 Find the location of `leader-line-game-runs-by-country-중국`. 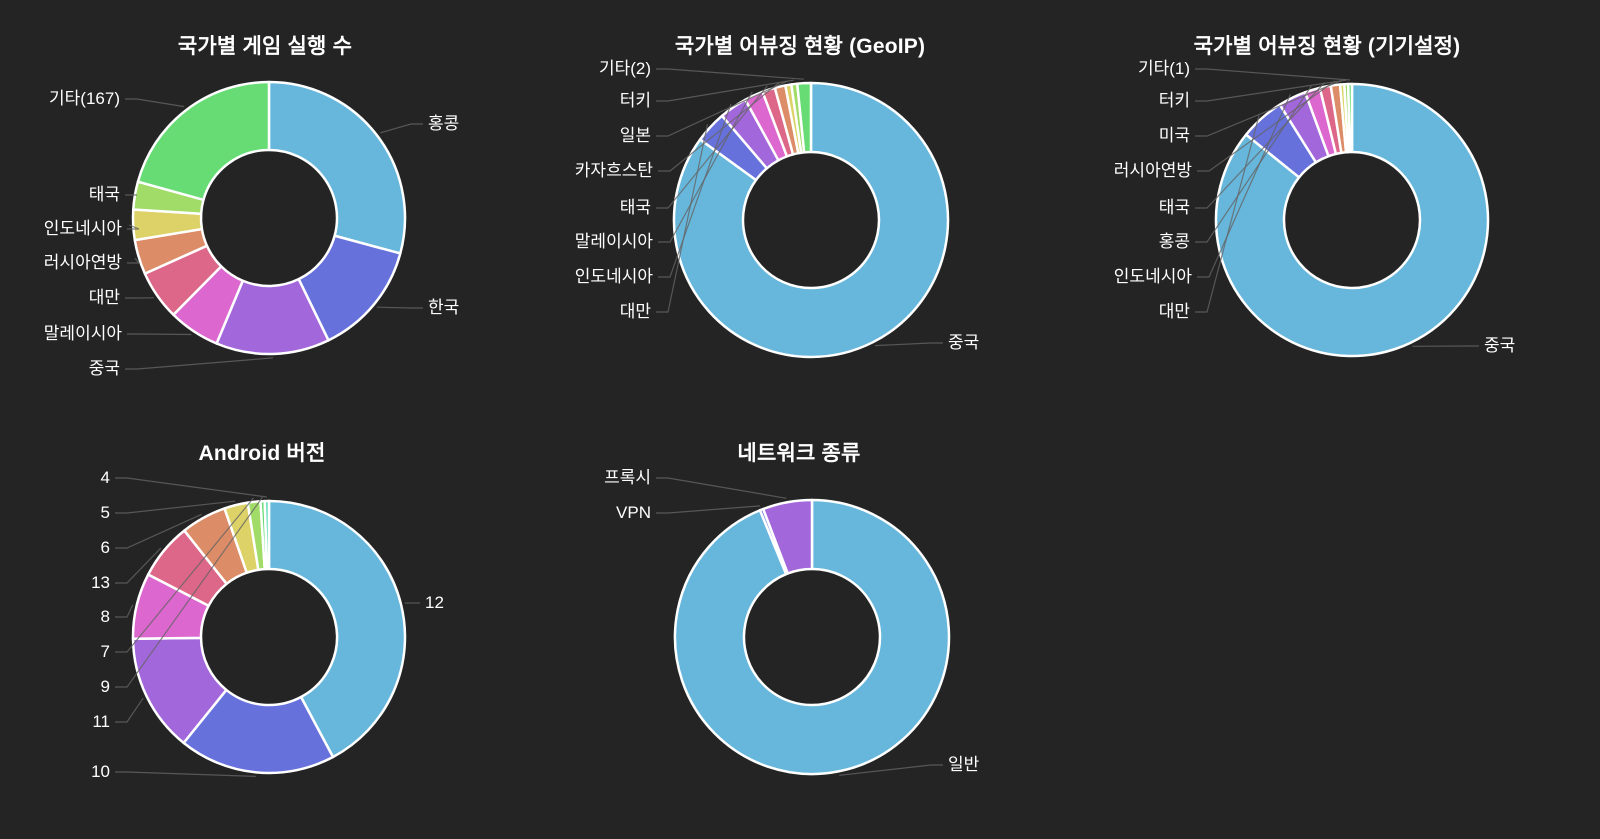

leader-line-game-runs-by-country-중국 is located at coordinates (199, 363).